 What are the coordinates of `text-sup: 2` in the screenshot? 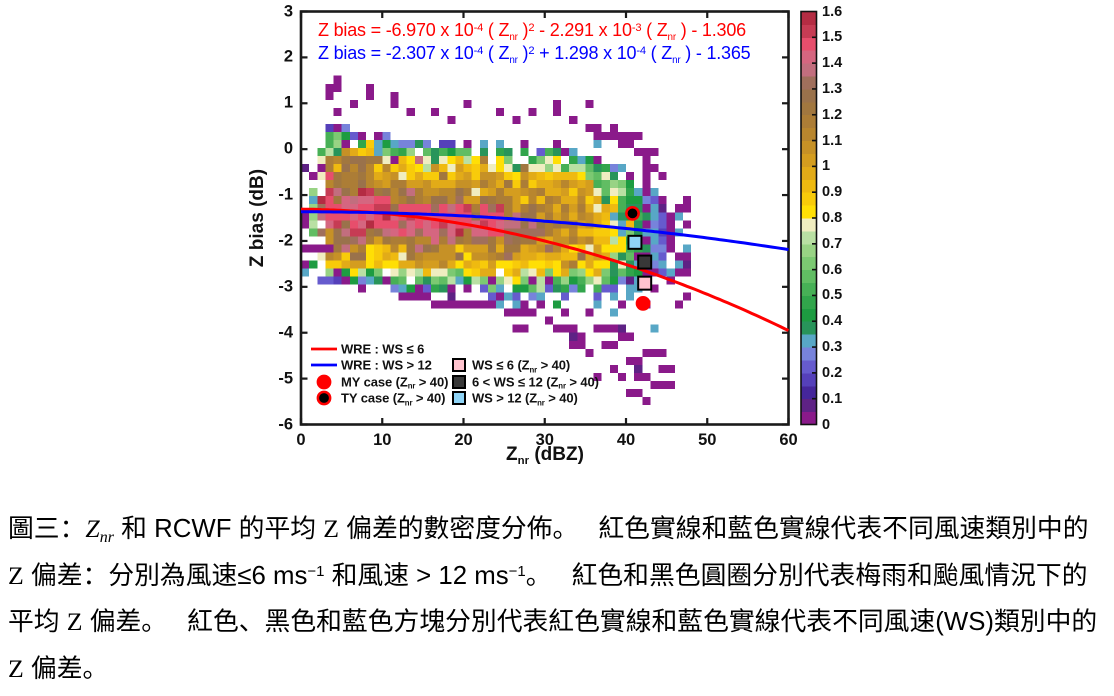 It's located at (531, 28).